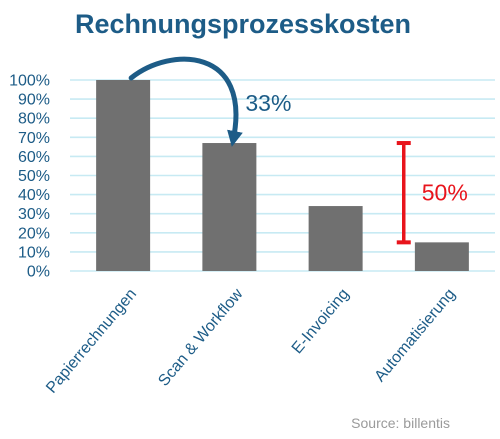  What do you see at coordinates (34, 233) in the screenshot?
I see `y-tick-label: 20%` at bounding box center [34, 233].